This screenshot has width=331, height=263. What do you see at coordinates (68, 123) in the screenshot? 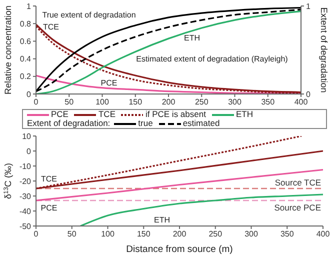
I see `legend-title: Extent of degradation:` at bounding box center [68, 123].